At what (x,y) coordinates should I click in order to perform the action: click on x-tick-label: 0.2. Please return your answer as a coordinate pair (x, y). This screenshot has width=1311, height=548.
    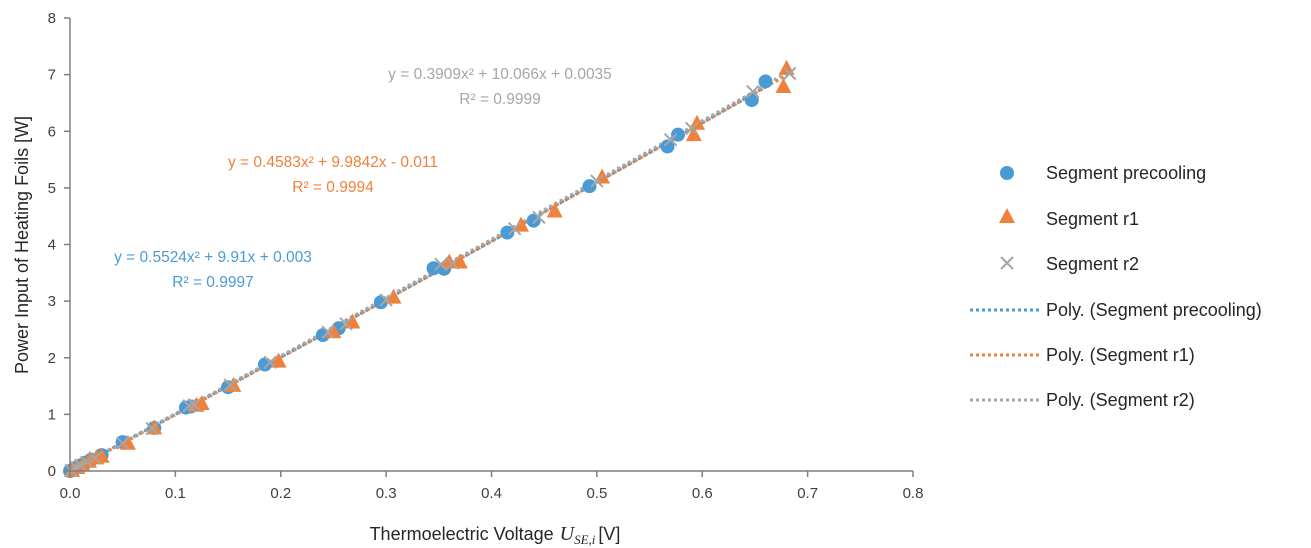
    Looking at the image, I should click on (280, 493).